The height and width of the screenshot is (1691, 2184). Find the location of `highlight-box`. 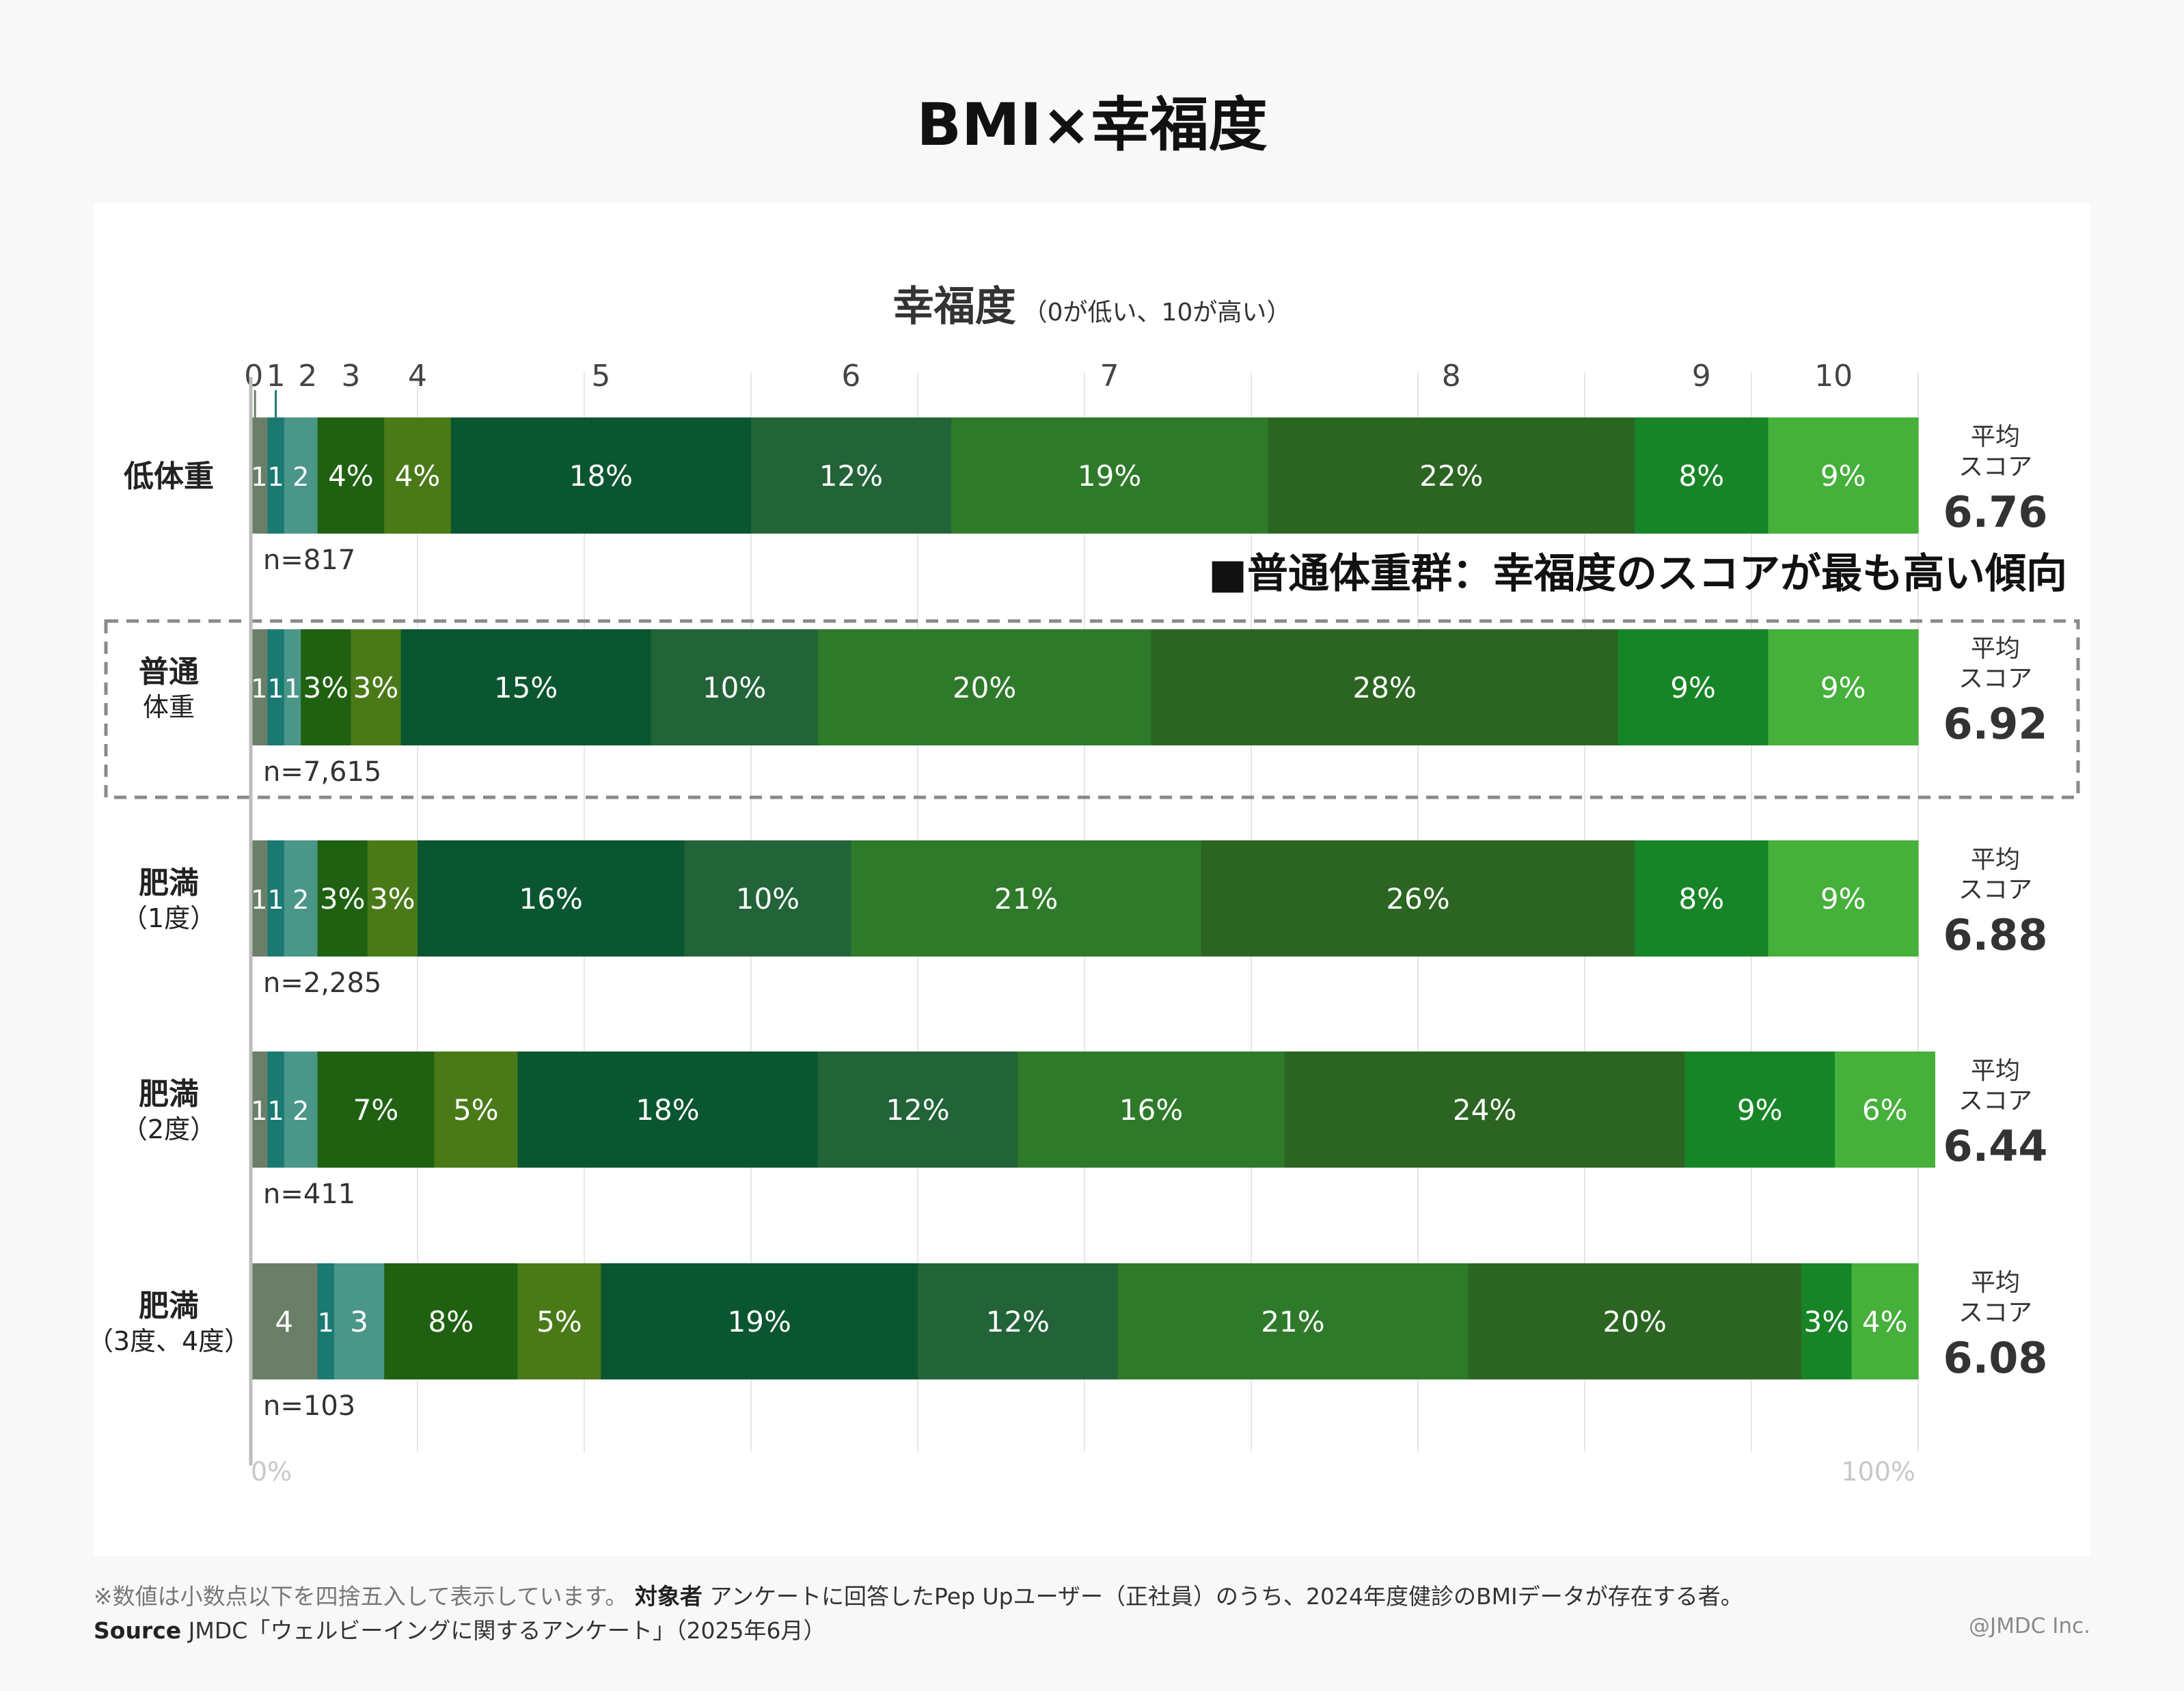

highlight-box is located at coordinates (1092, 709).